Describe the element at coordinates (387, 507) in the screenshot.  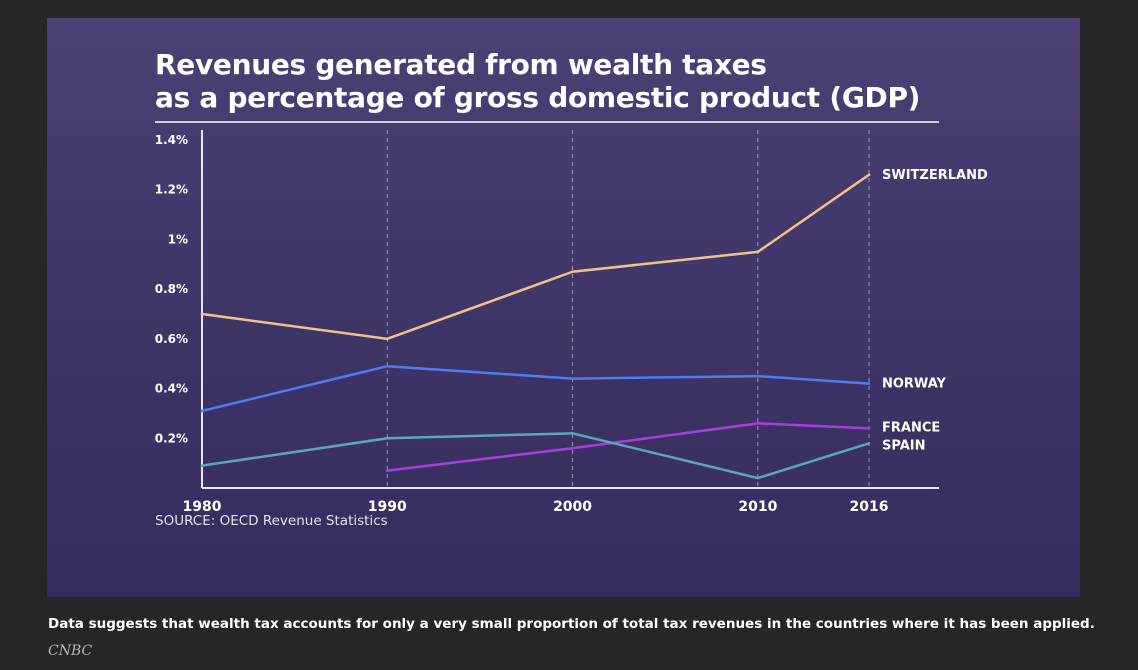
I see `x-tick-label: 1990` at that location.